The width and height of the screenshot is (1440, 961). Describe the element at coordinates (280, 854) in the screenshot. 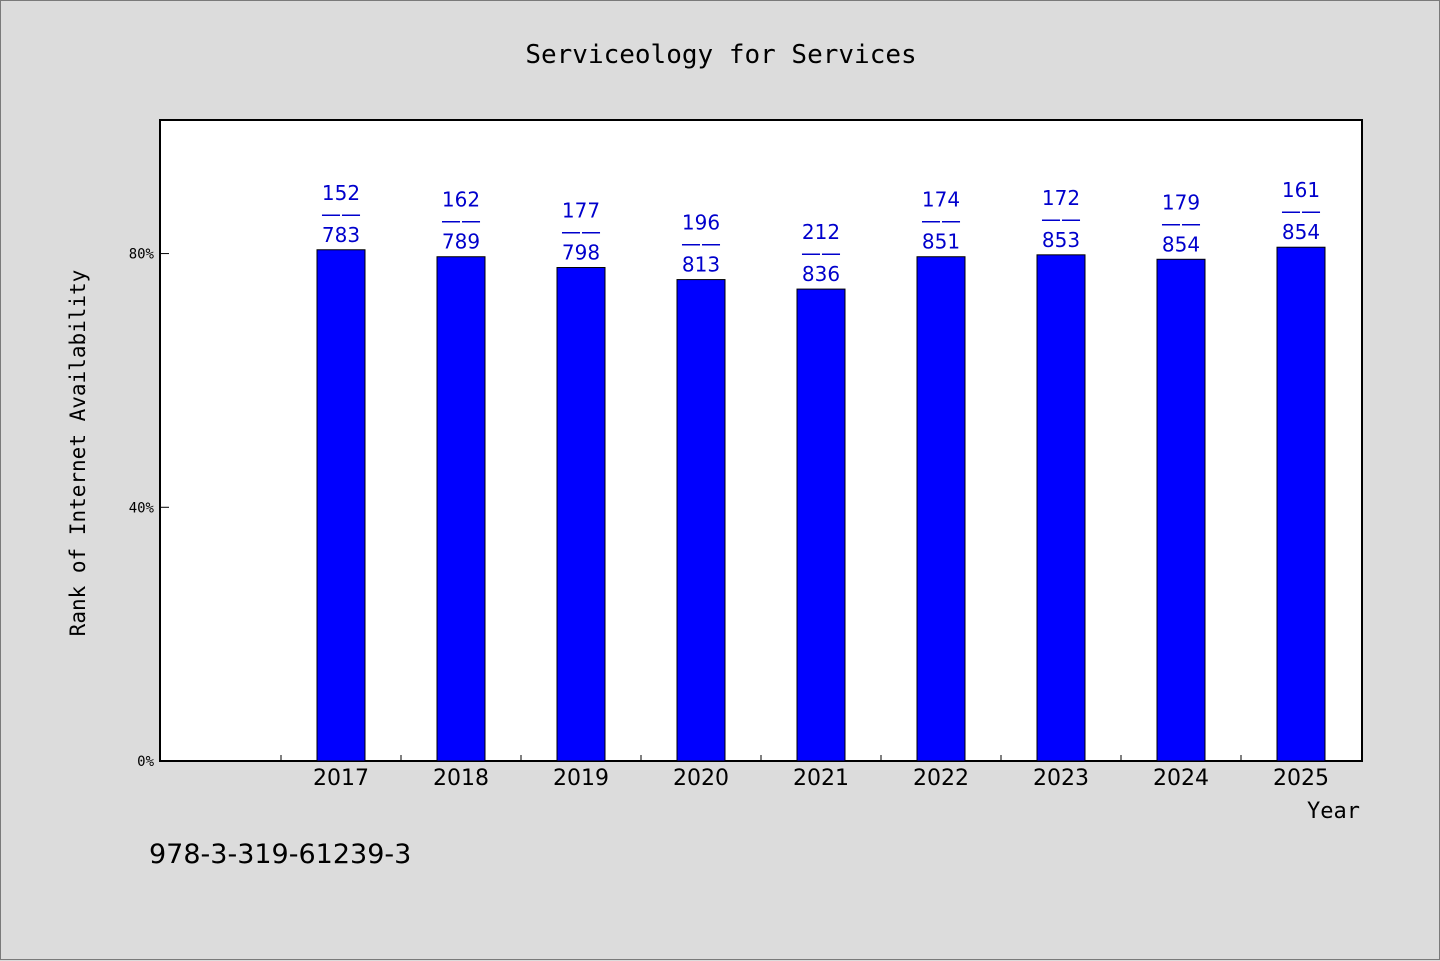

I see `isbn-footer: 978-3-319-61239-3` at that location.